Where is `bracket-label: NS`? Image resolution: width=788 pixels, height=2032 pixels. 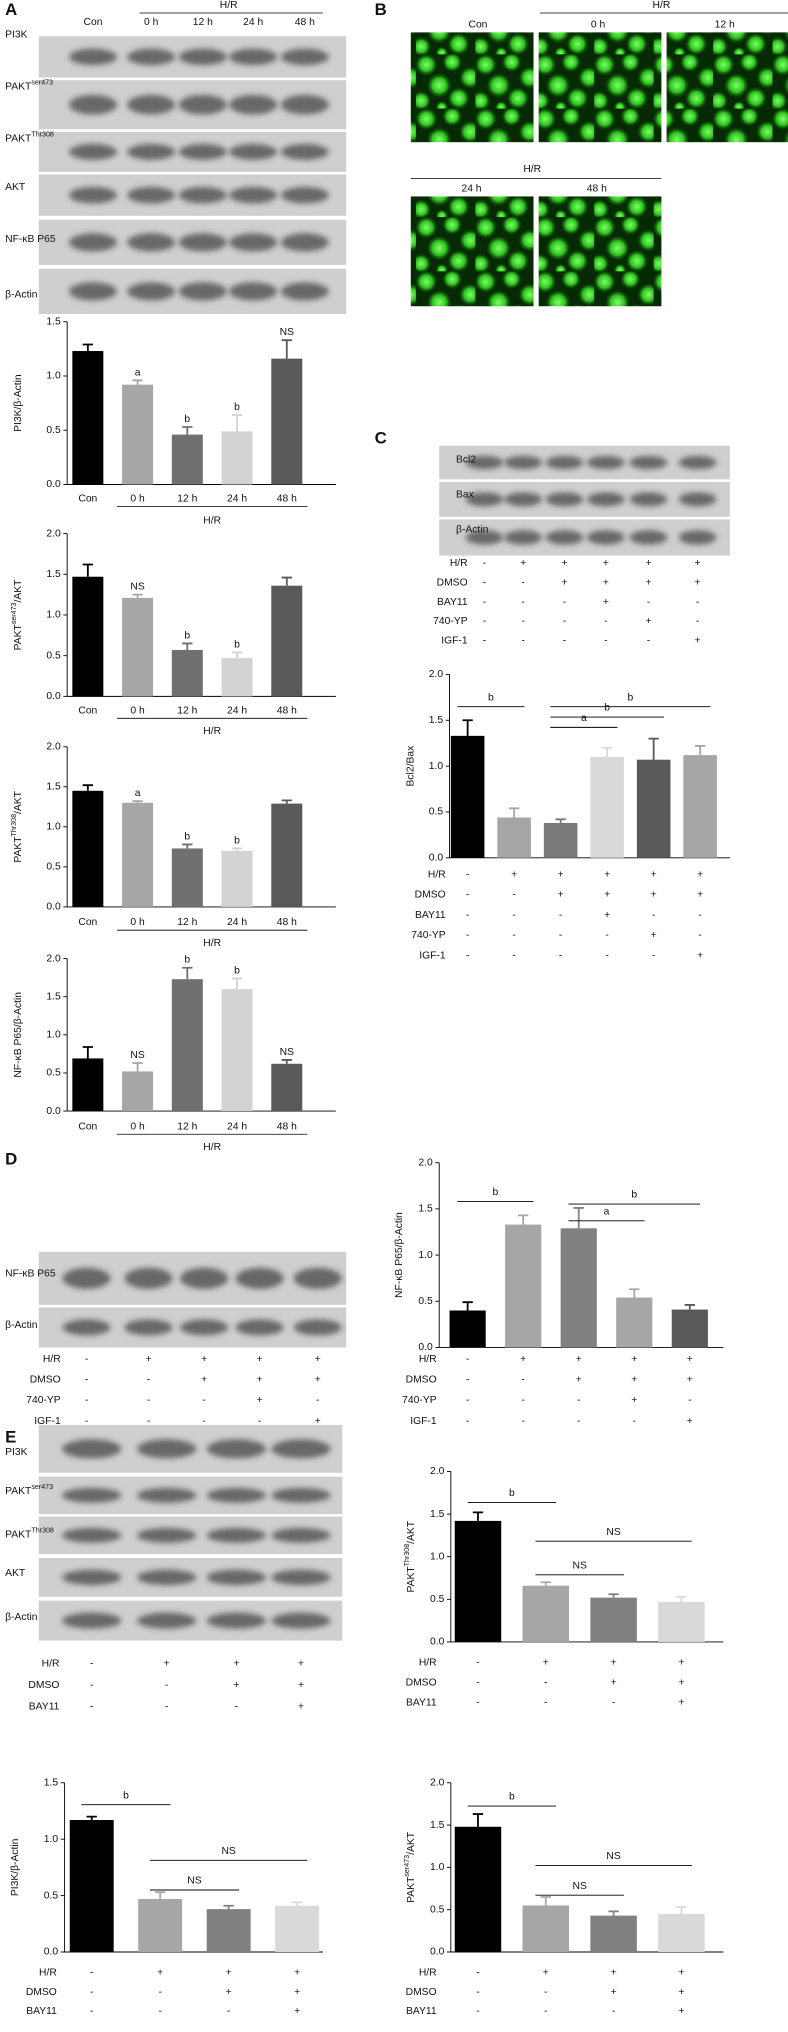 bracket-label: NS is located at coordinates (613, 1532).